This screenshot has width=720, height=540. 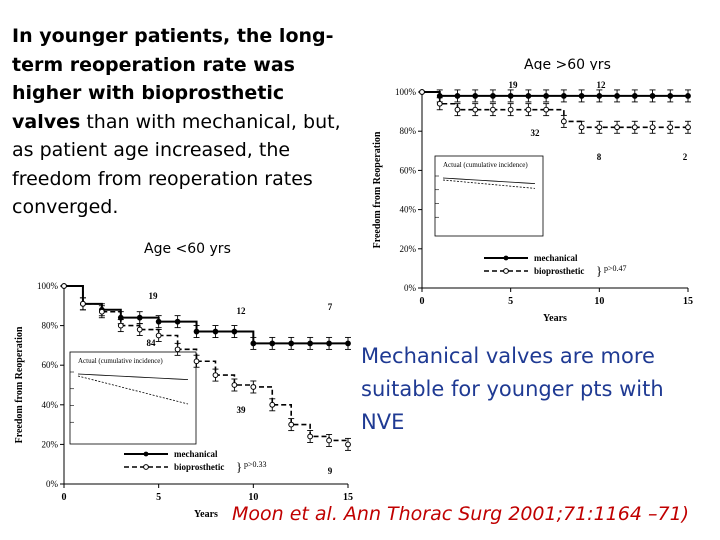 What do you see at coordinates (377, 189) in the screenshot?
I see `y-axis-title: Freedom from Reoperation` at bounding box center [377, 189].